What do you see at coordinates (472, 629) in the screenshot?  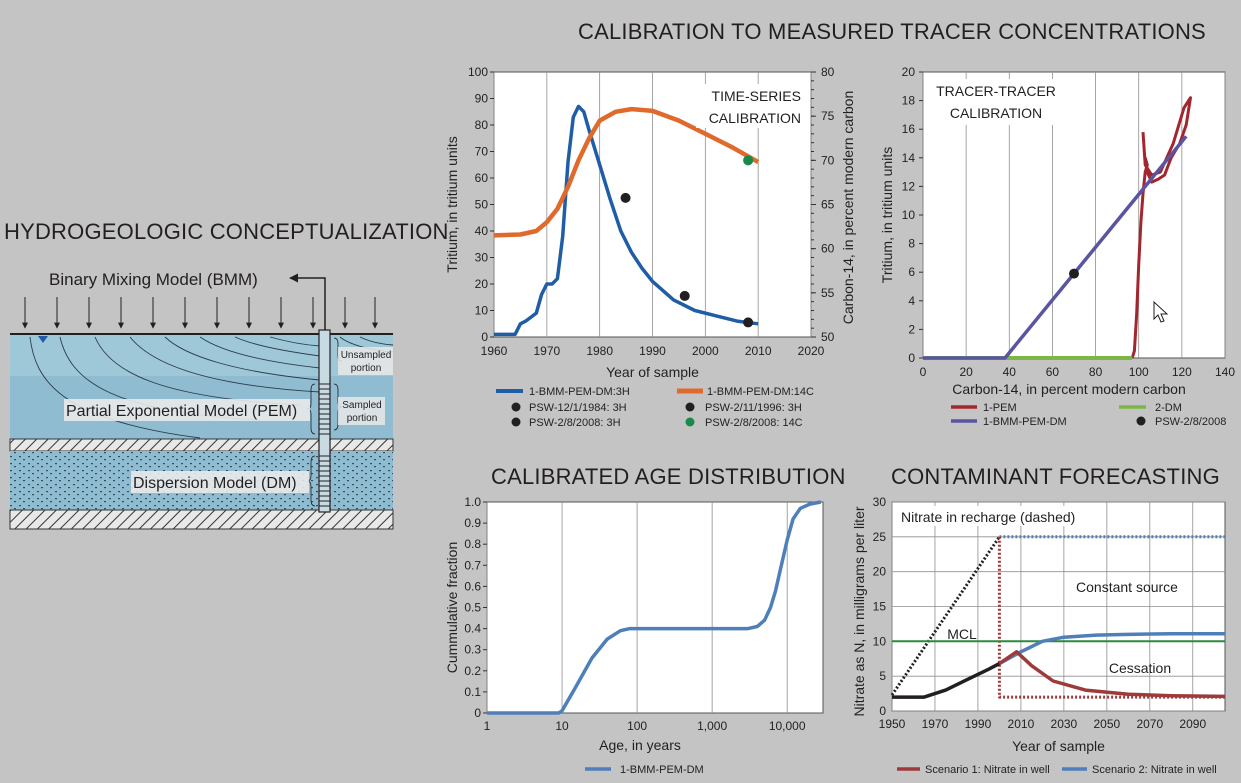 I see `age-ytick-label: 0.4` at bounding box center [472, 629].